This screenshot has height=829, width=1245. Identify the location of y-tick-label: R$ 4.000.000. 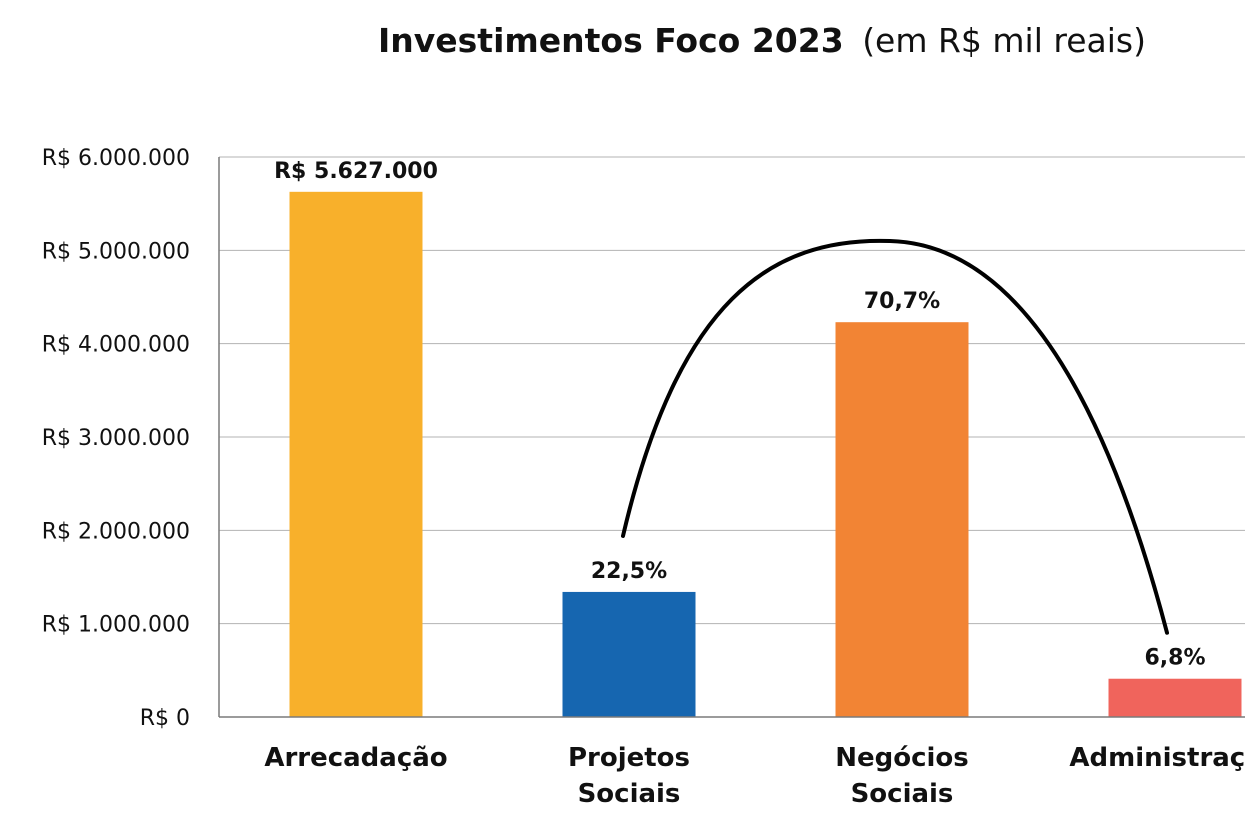
(116, 345).